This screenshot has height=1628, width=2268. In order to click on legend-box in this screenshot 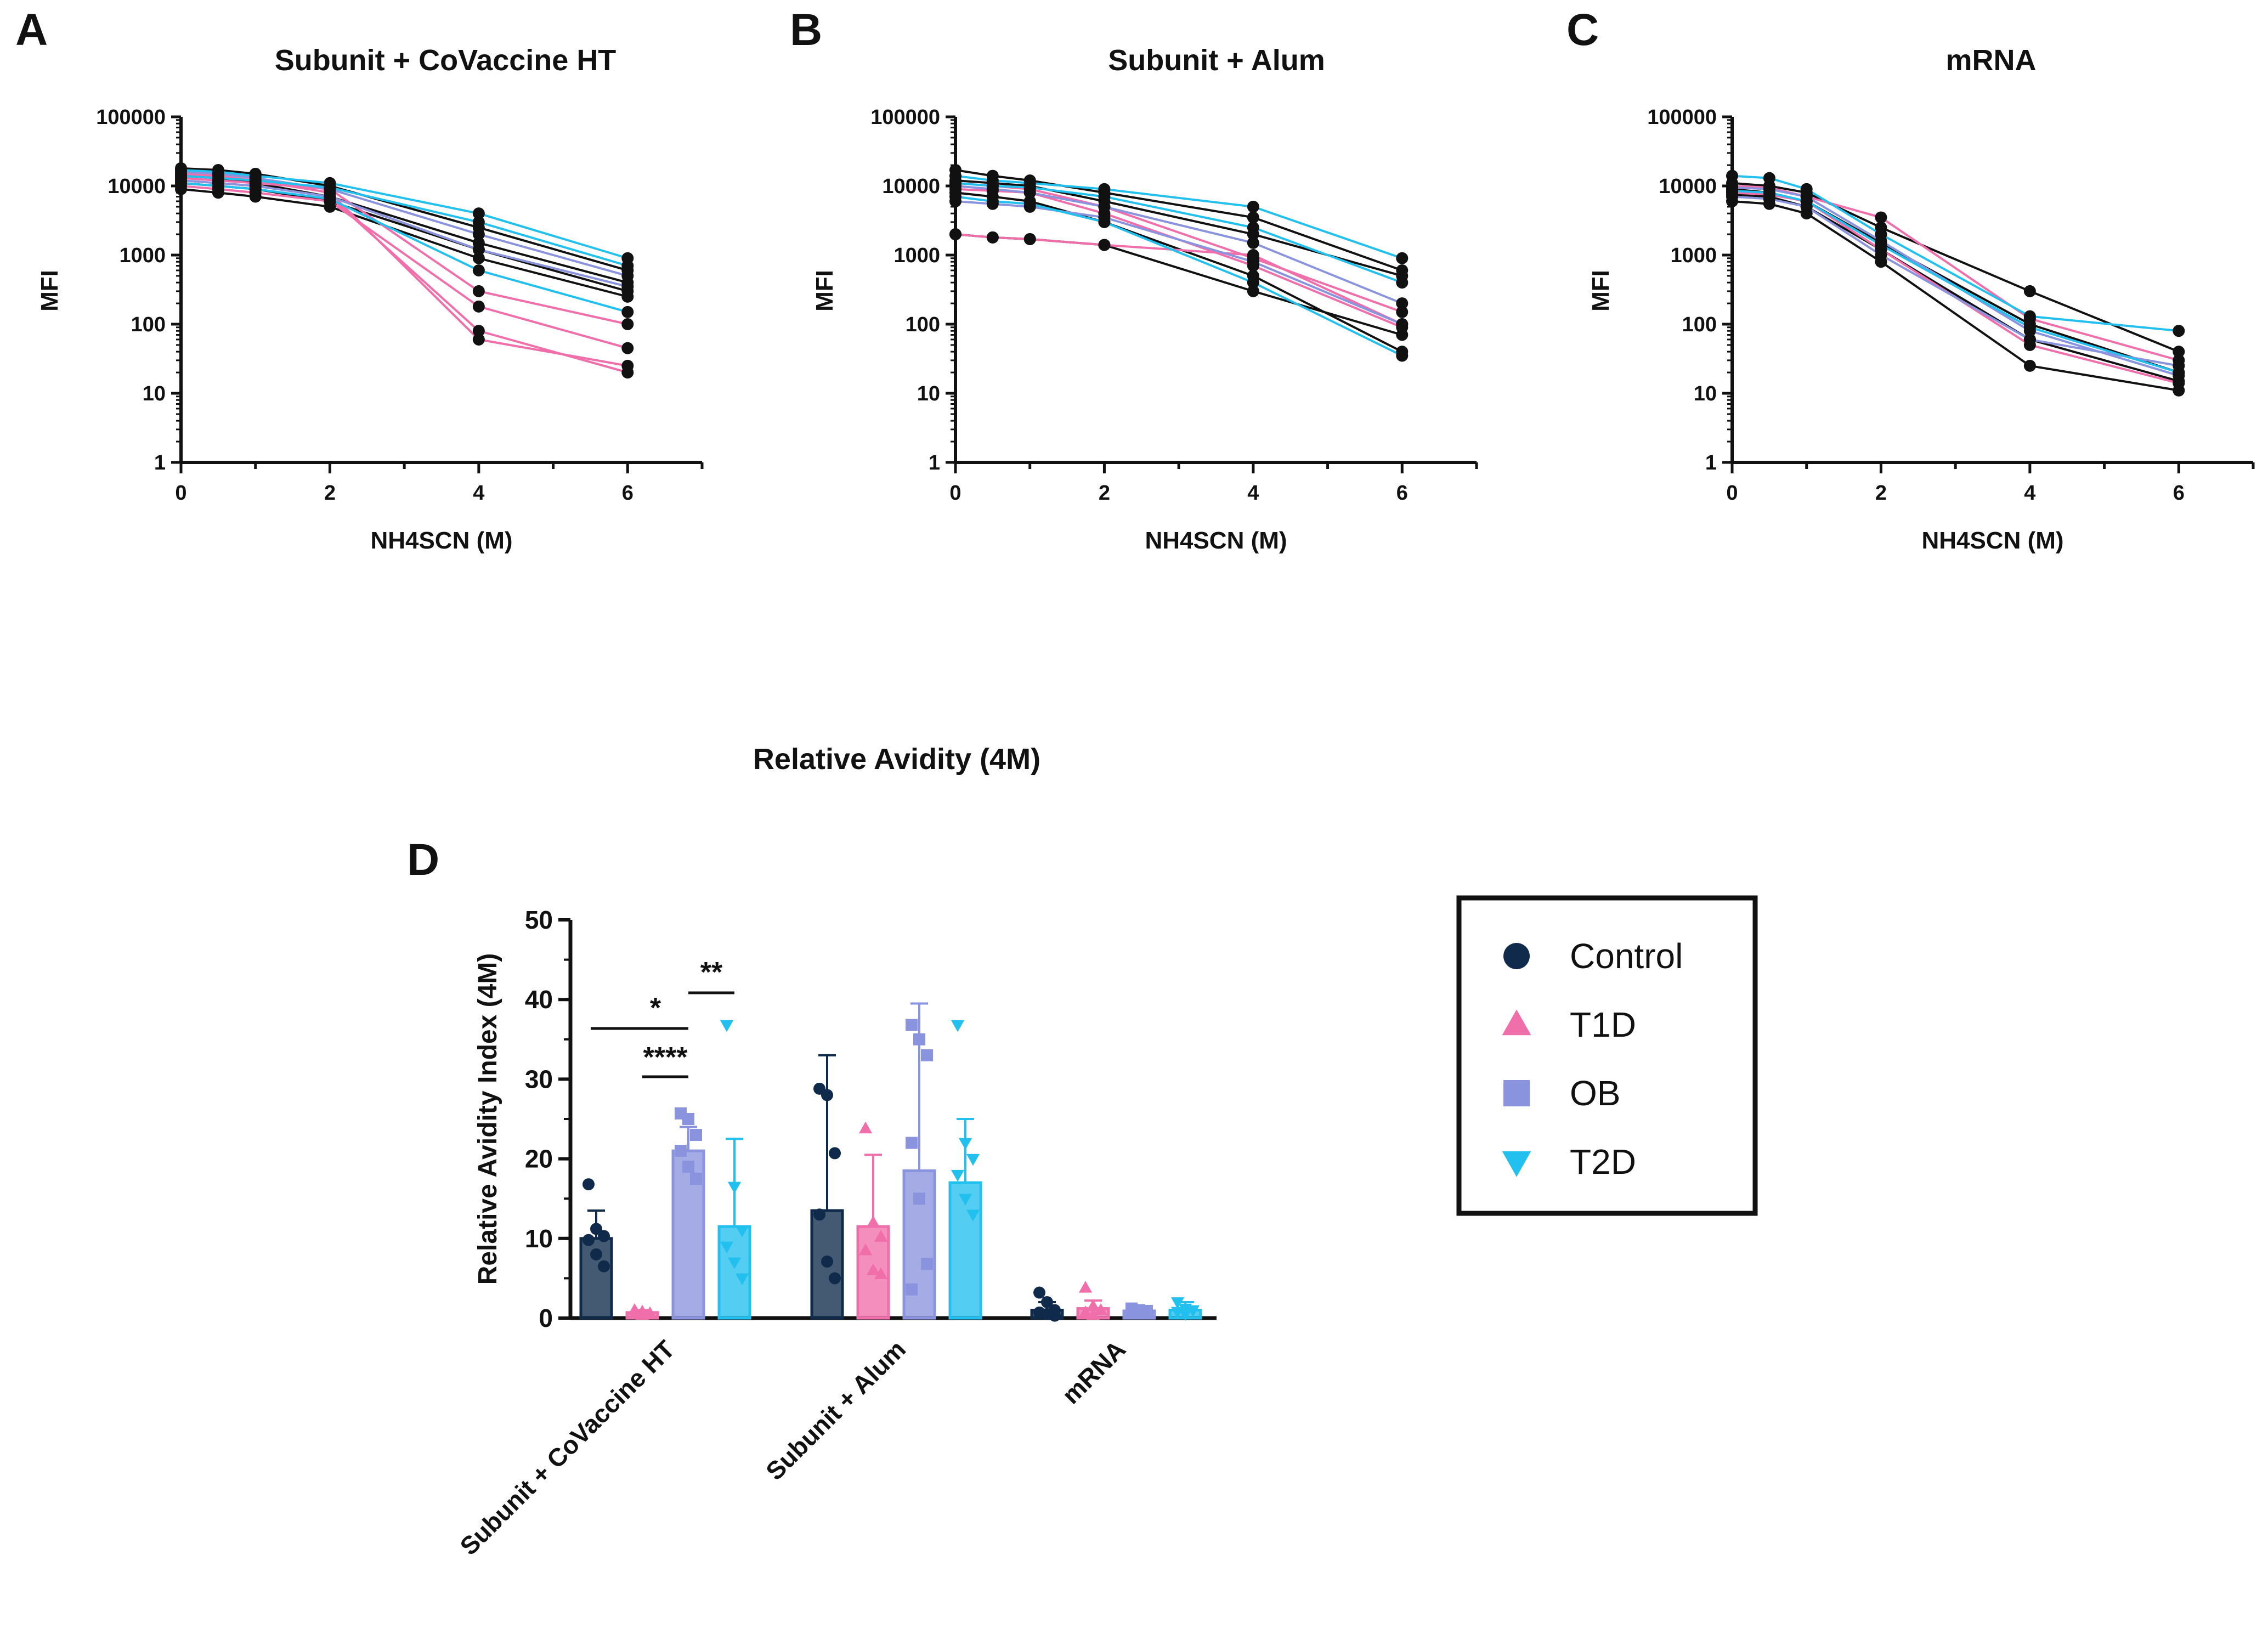, I will do `click(1607, 1055)`.